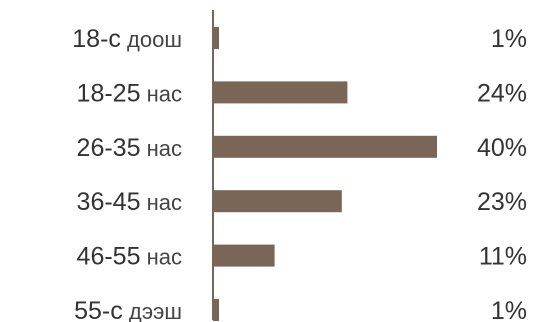  What do you see at coordinates (109, 93) in the screenshot?
I see `category-label-range: 18-25` at bounding box center [109, 93].